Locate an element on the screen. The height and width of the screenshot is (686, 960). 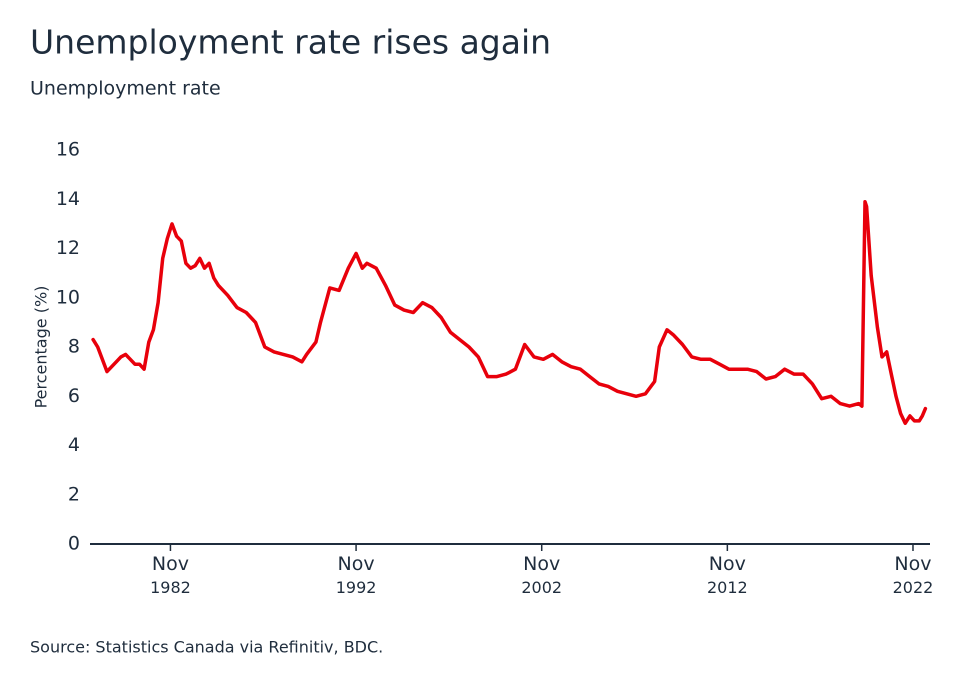
x-tick-label: Nov 1992 is located at coordinates (356, 575).